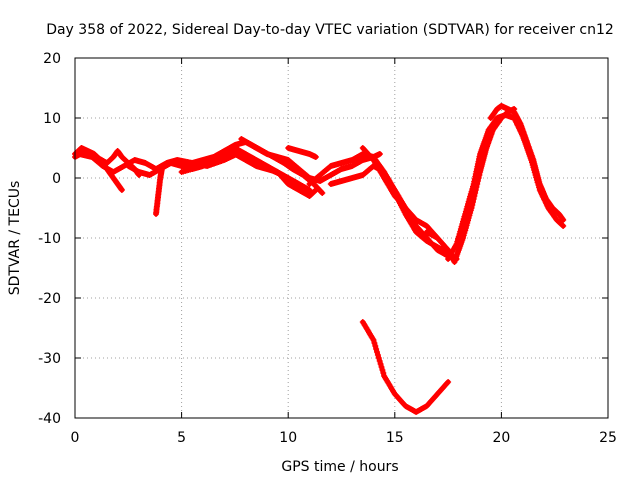  Describe the element at coordinates (501, 438) in the screenshot. I see `x-tick-label: 20` at that location.